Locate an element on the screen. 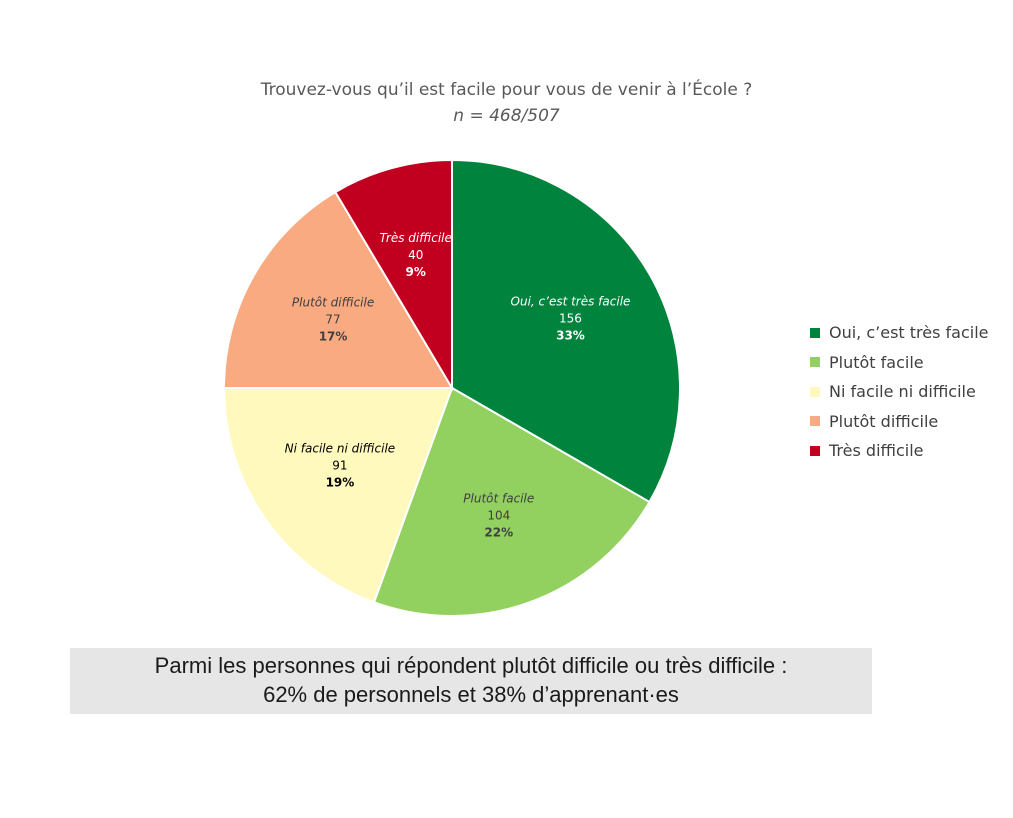 The width and height of the screenshot is (1013, 818). legend-label: Plutôt difficile is located at coordinates (884, 421).